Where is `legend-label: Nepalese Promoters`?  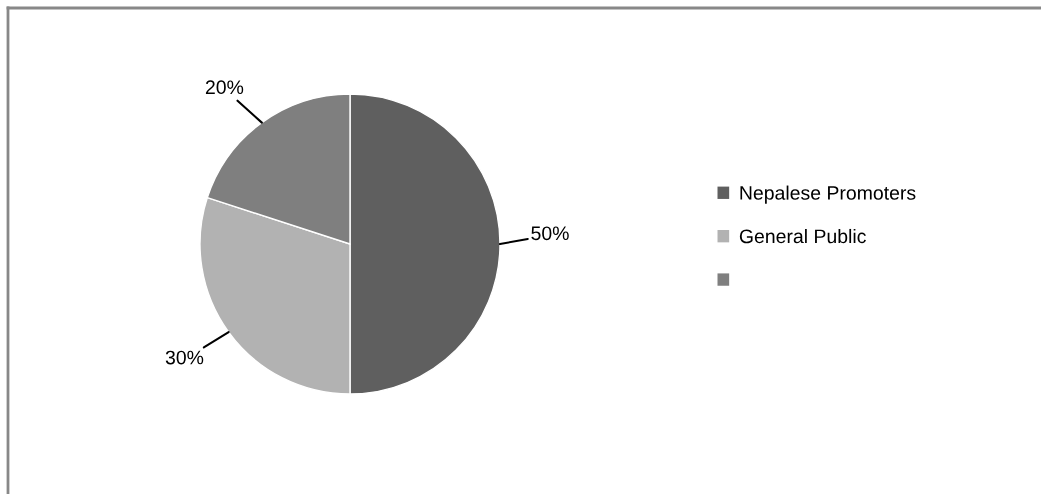
legend-label: Nepalese Promoters is located at coordinates (828, 194).